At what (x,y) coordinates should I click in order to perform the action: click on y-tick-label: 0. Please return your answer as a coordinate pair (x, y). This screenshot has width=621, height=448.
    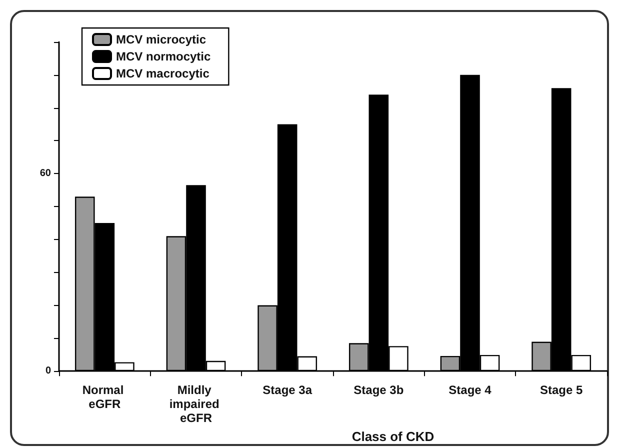
    Looking at the image, I should click on (48, 371).